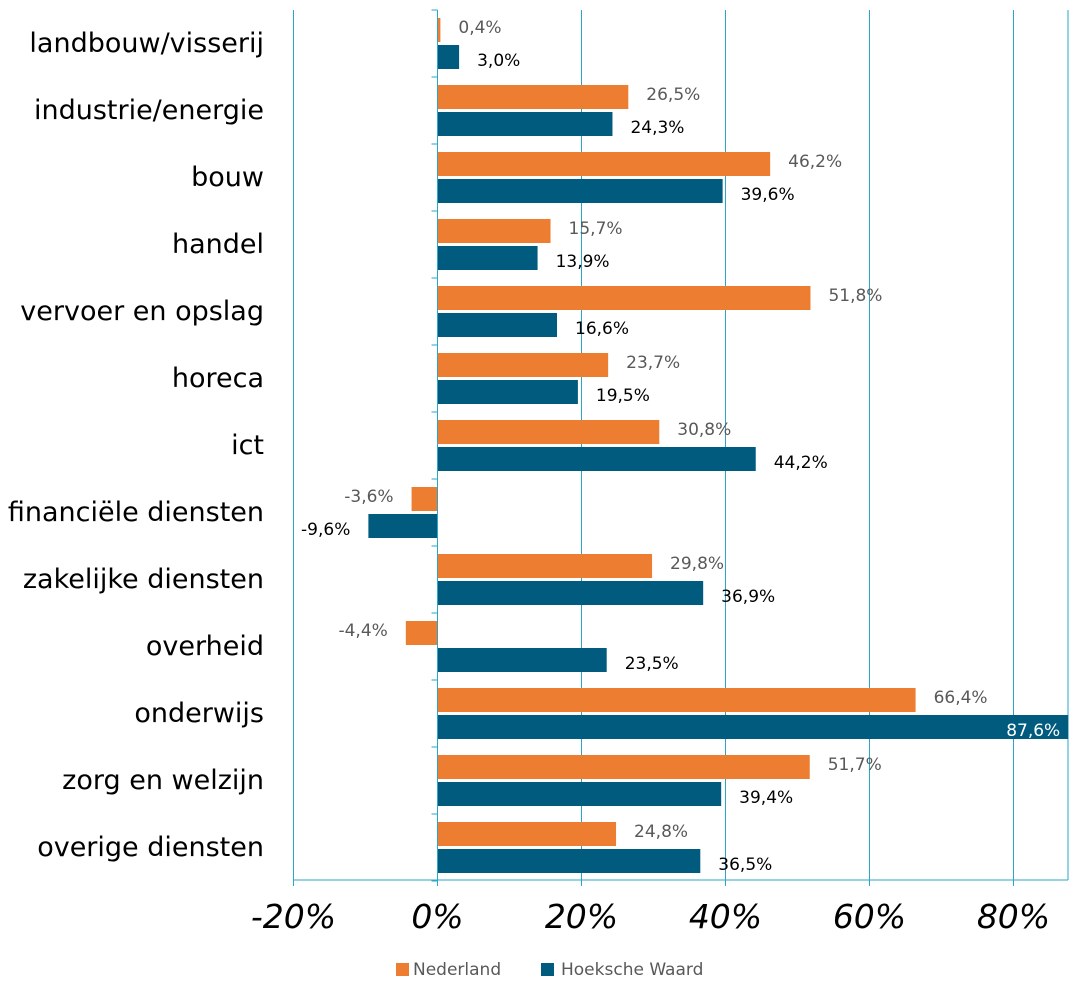  Describe the element at coordinates (325, 530) in the screenshot. I see `data-label: -9,6%` at that location.